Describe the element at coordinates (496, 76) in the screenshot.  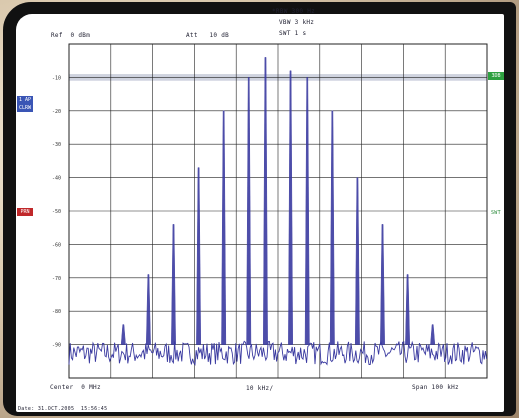
I see `3db-badge: 3DB` at that location.